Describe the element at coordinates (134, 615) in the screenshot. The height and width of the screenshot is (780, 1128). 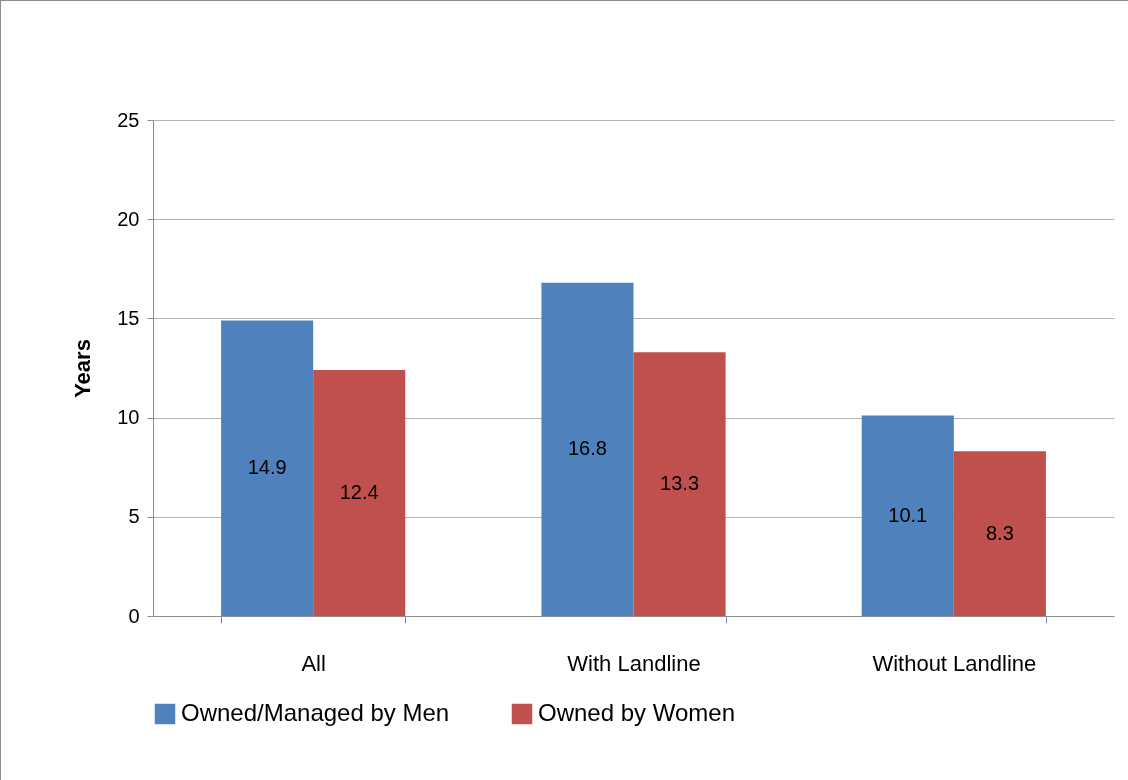
I see `y-tick-label: 0` at that location.